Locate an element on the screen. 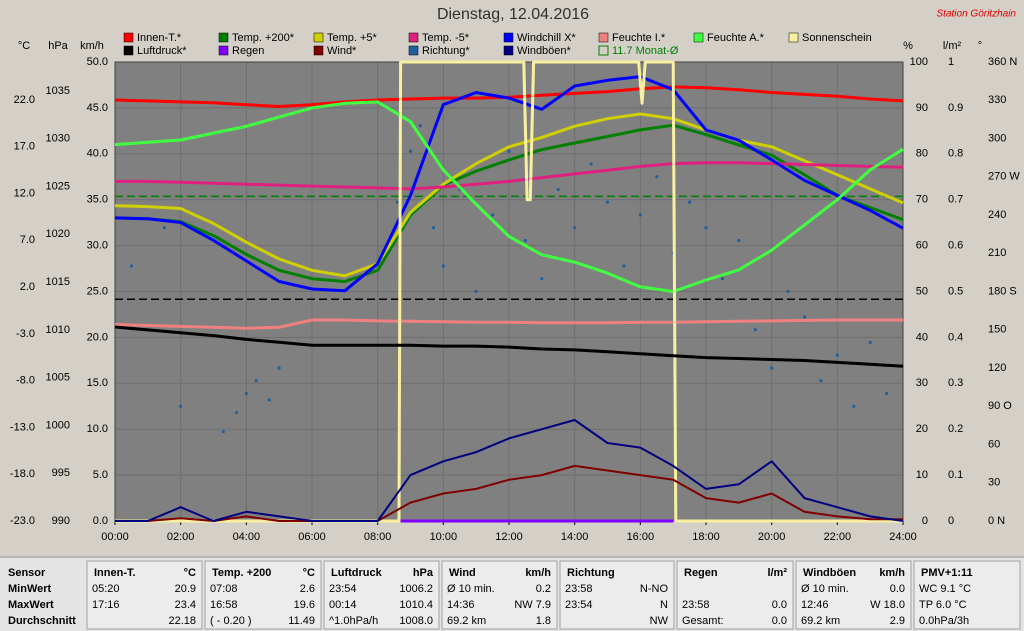 Image resolution: width=1024 pixels, height=631 pixels. table-cell: 0.2 is located at coordinates (543, 589).